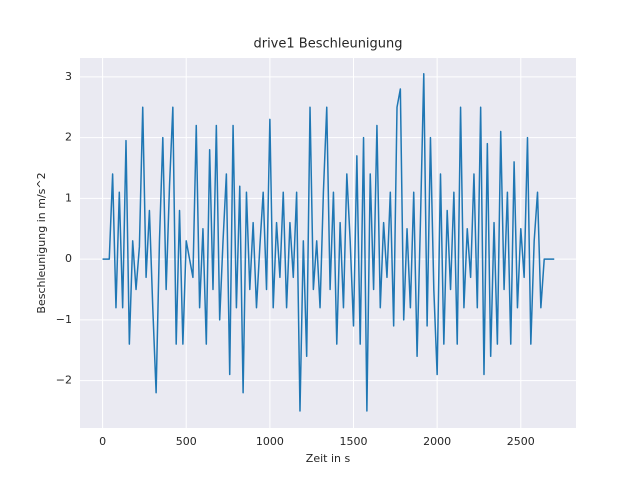 Image resolution: width=640 pixels, height=480 pixels. I want to click on y-tick-label: −1, so click(64, 319).